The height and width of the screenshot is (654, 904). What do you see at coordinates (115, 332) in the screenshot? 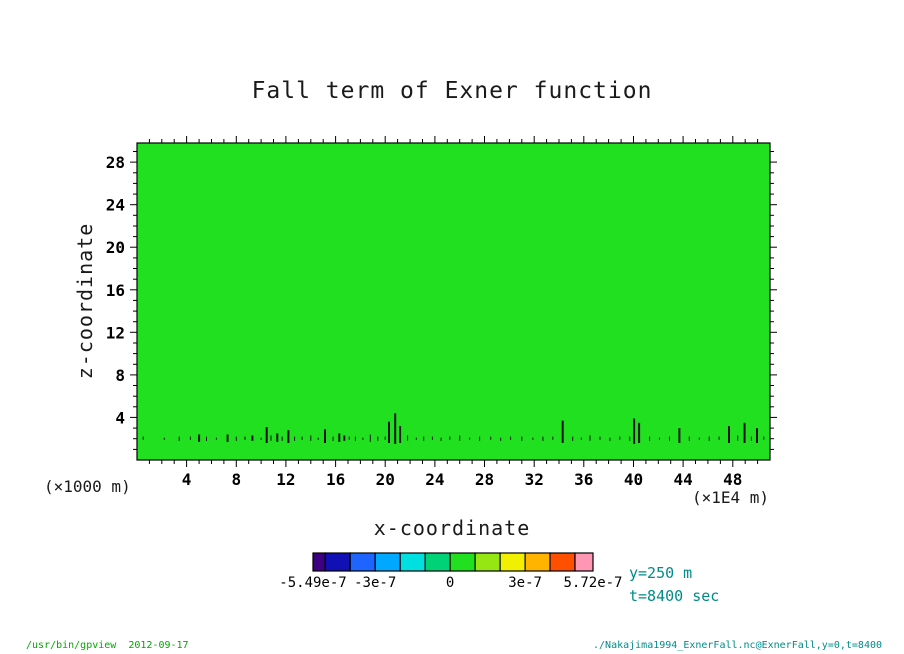
I see `y-tick-label: 12` at bounding box center [115, 332].